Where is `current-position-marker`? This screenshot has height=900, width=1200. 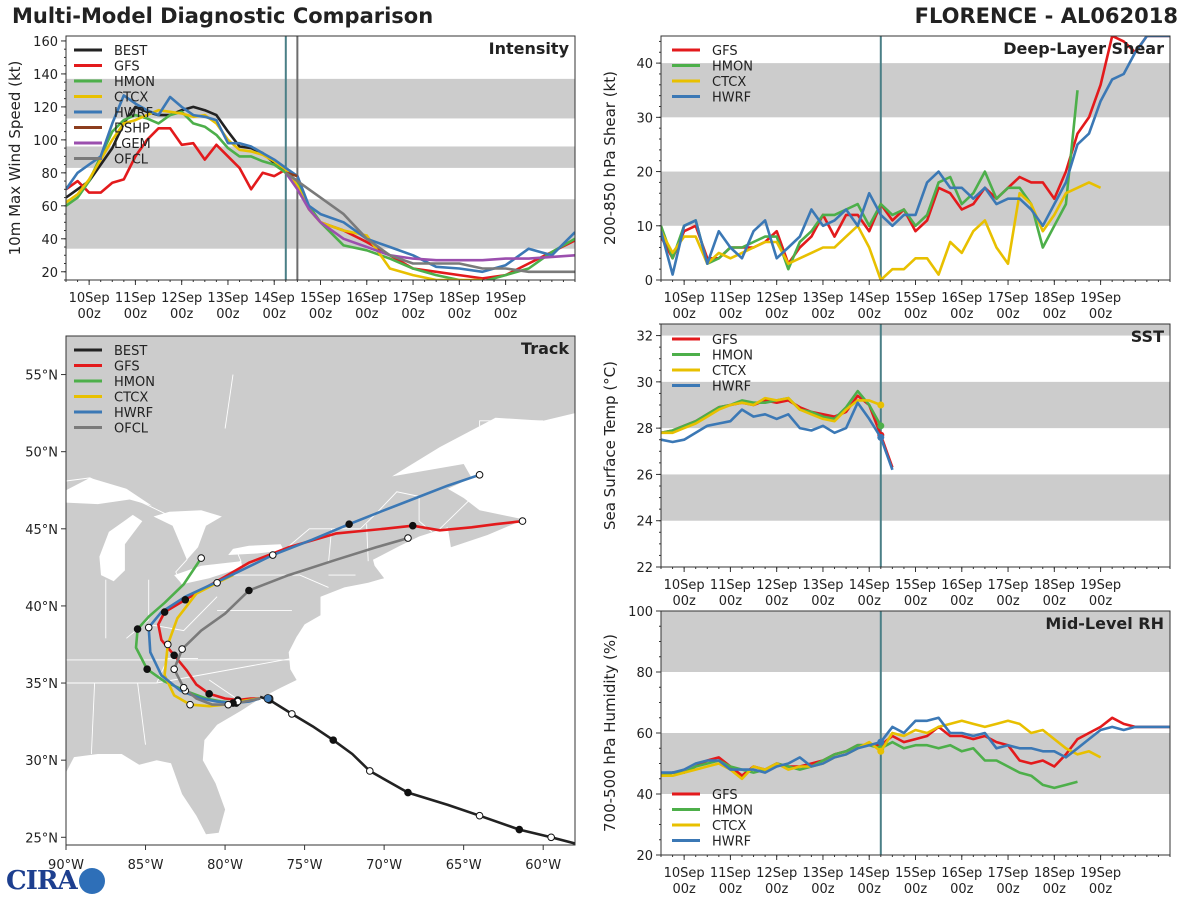
current-position-marker is located at coordinates (268, 698).